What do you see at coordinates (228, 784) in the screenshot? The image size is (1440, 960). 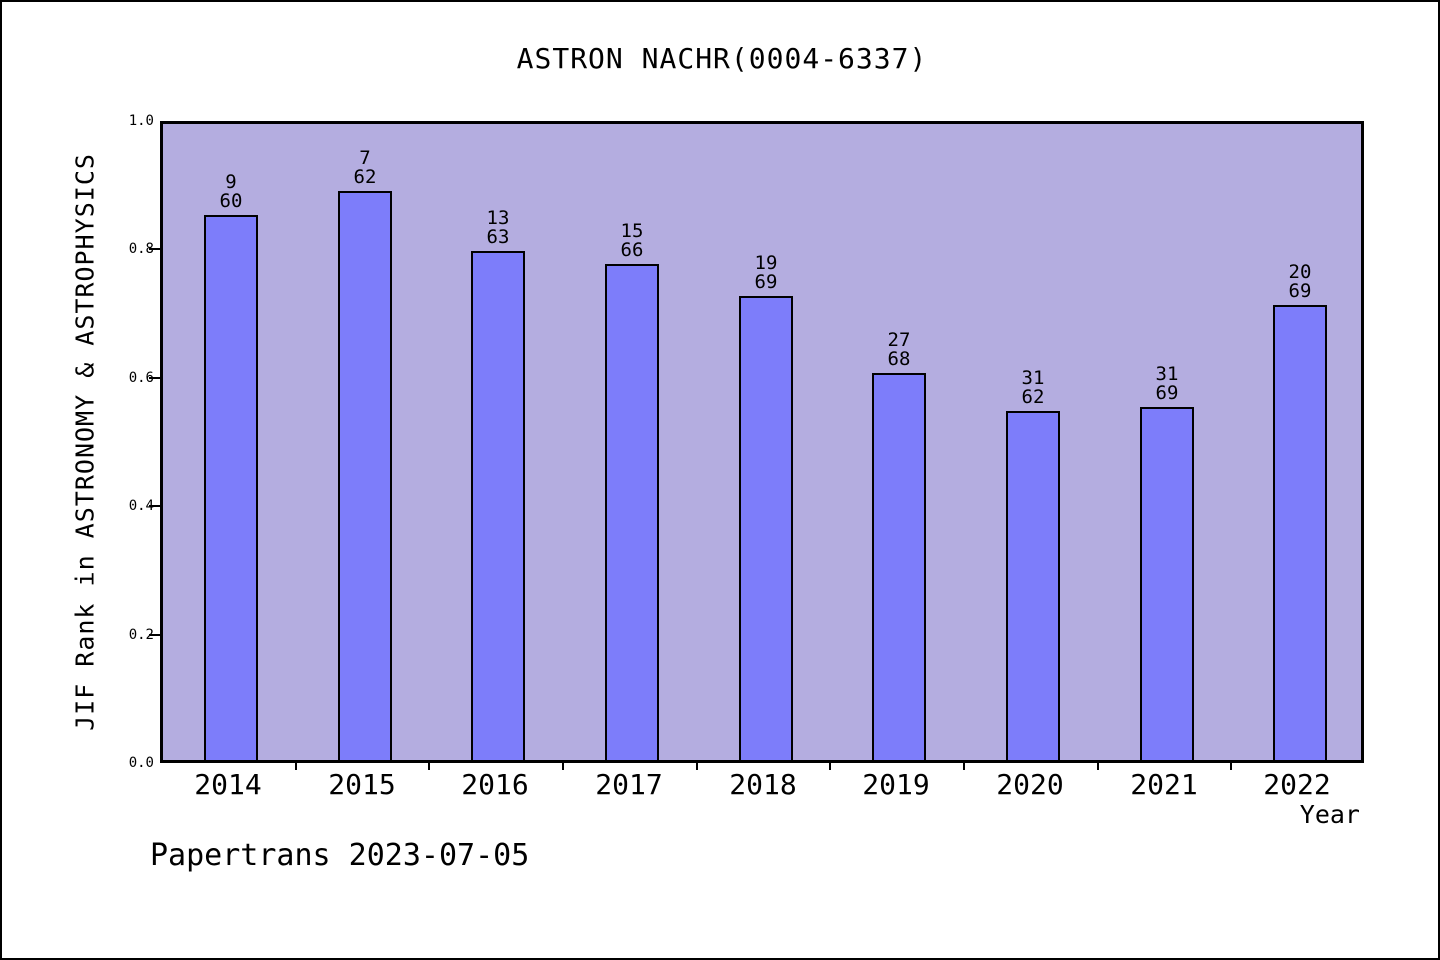 I see `x-category-label-2014: 2014` at bounding box center [228, 784].